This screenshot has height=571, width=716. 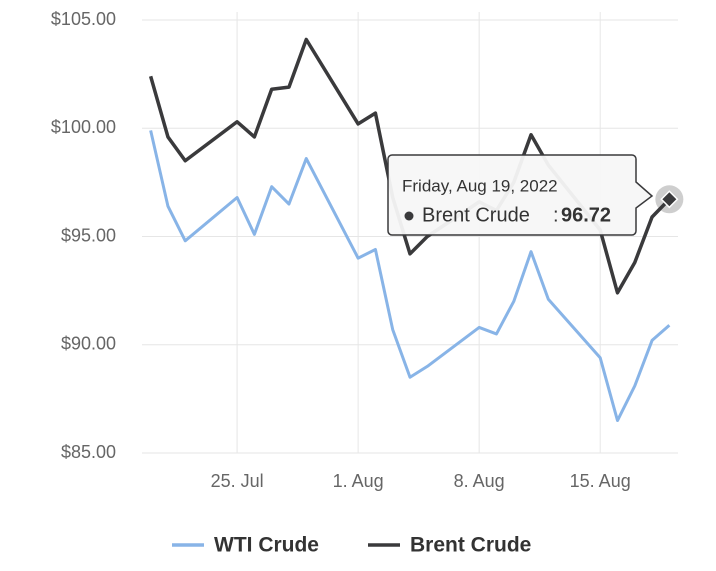 I want to click on tooltip-symbol, so click(x=409, y=216).